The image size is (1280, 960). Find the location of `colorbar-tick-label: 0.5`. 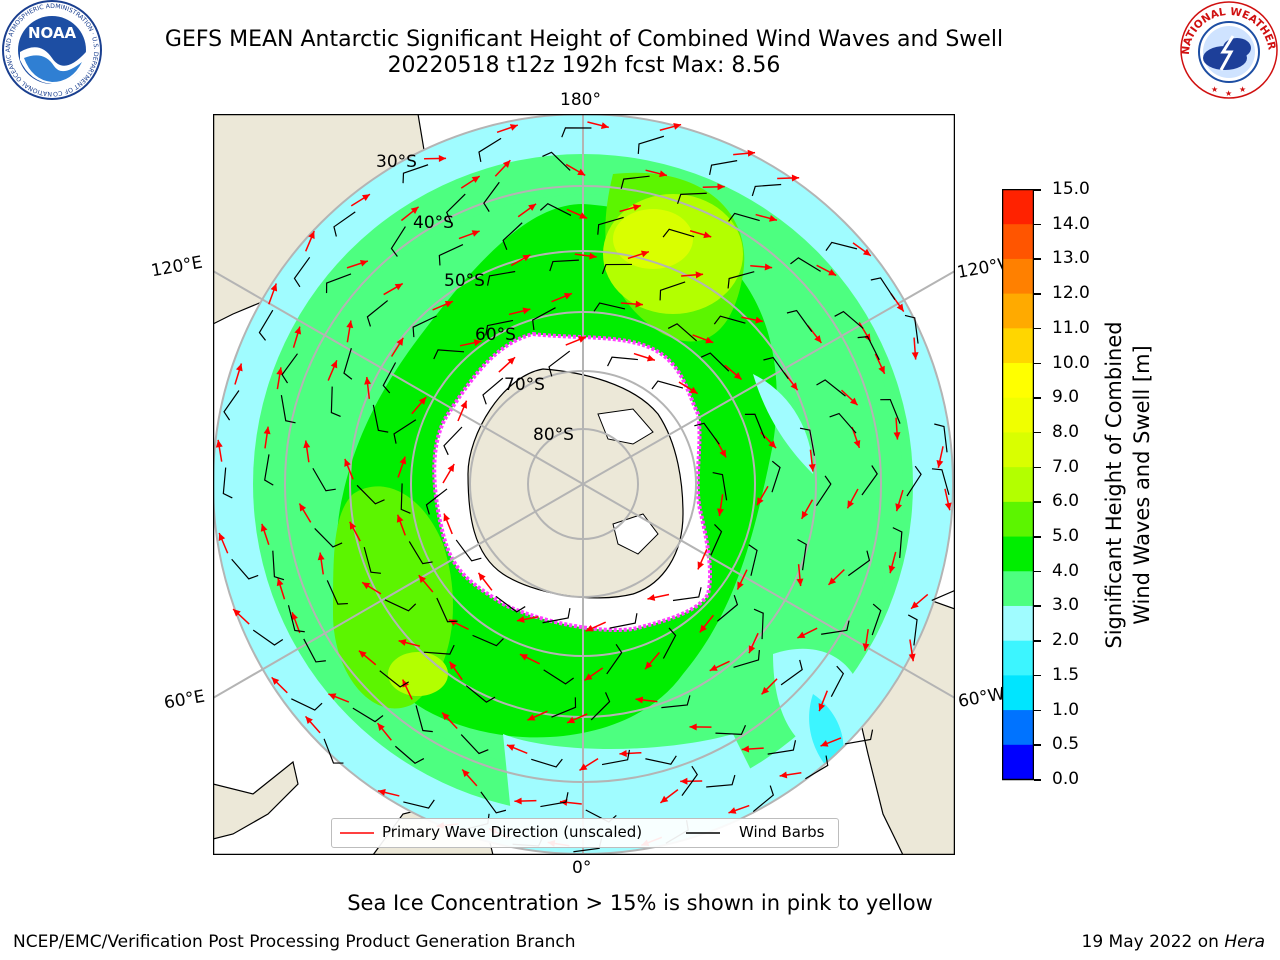

colorbar-tick-label: 0.5 is located at coordinates (1066, 744).